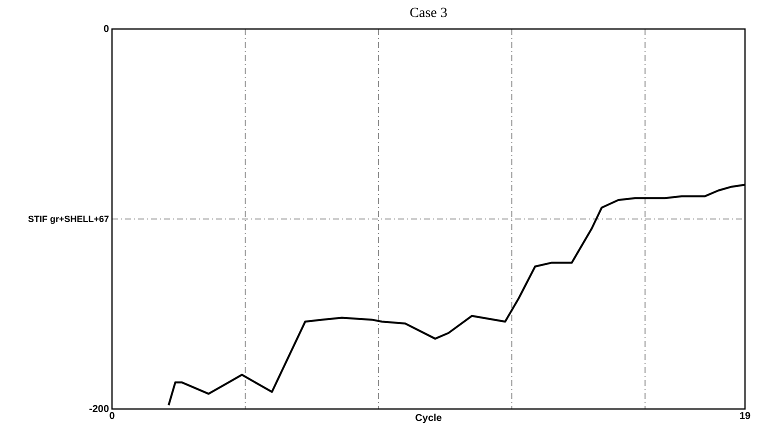 The image size is (767, 429). Describe the element at coordinates (745, 416) in the screenshot. I see `x-tick-label: 19` at that location.